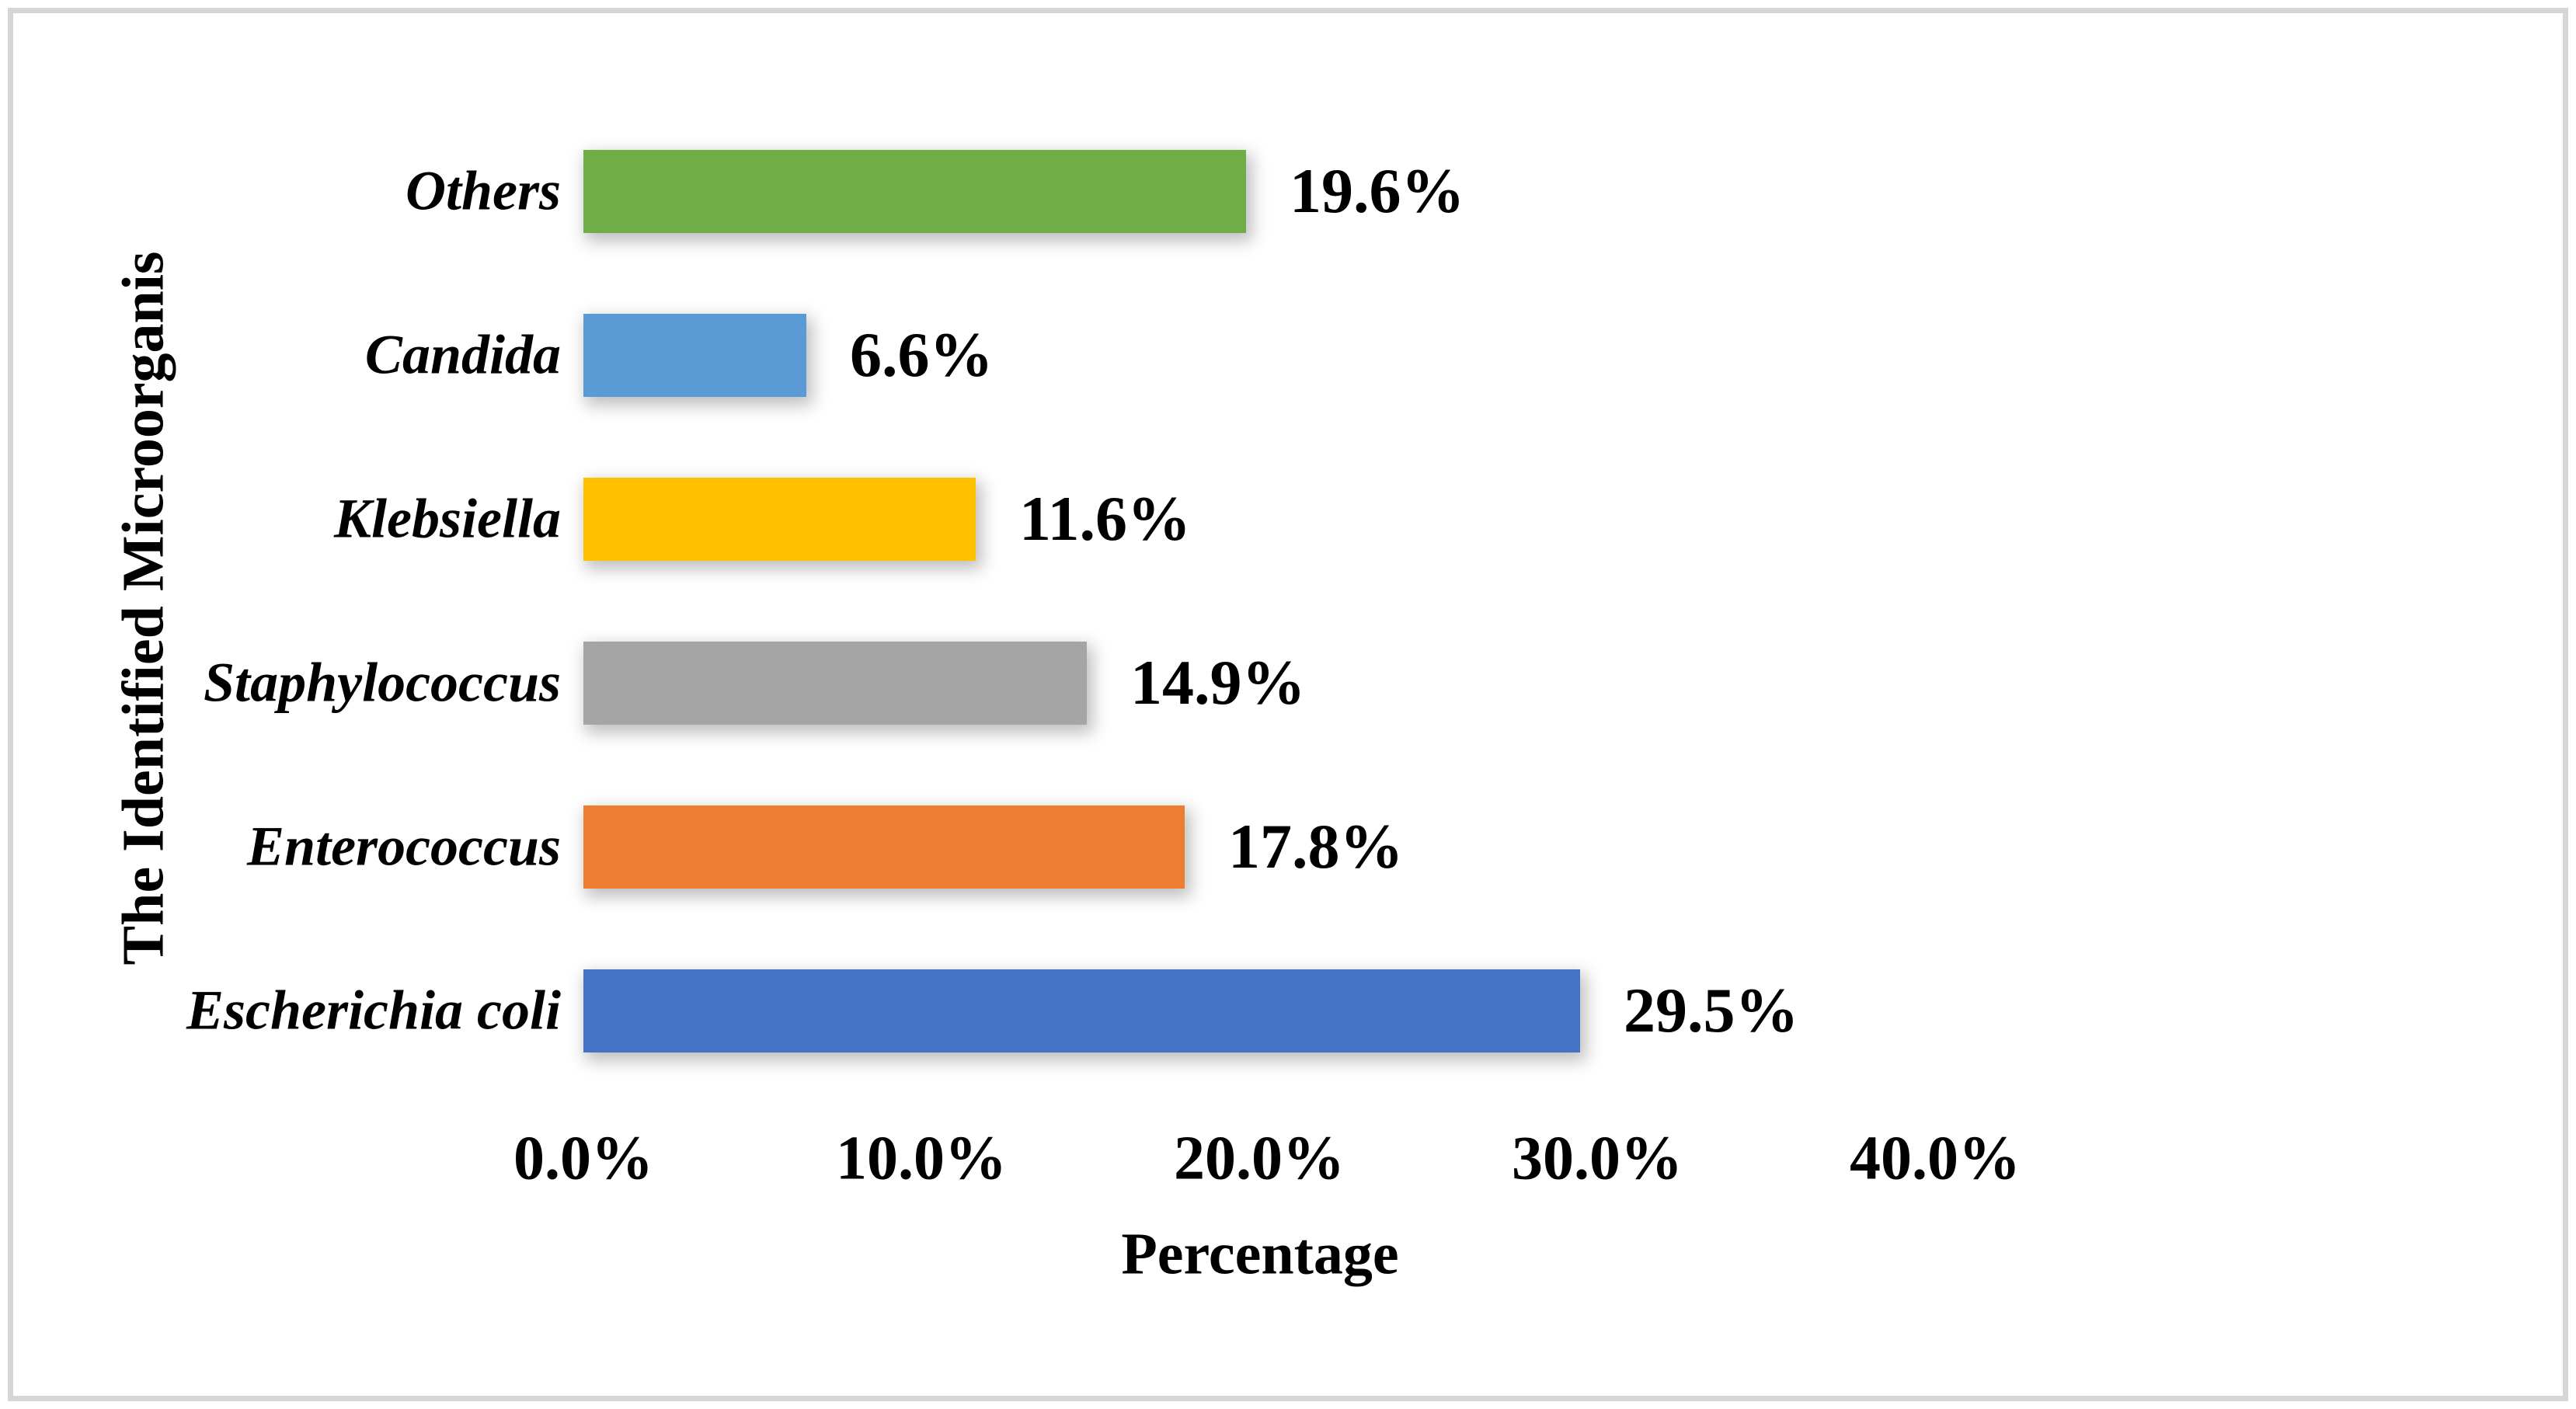  What do you see at coordinates (448, 518) in the screenshot?
I see `category-label-klebsiella: Klebsiella` at bounding box center [448, 518].